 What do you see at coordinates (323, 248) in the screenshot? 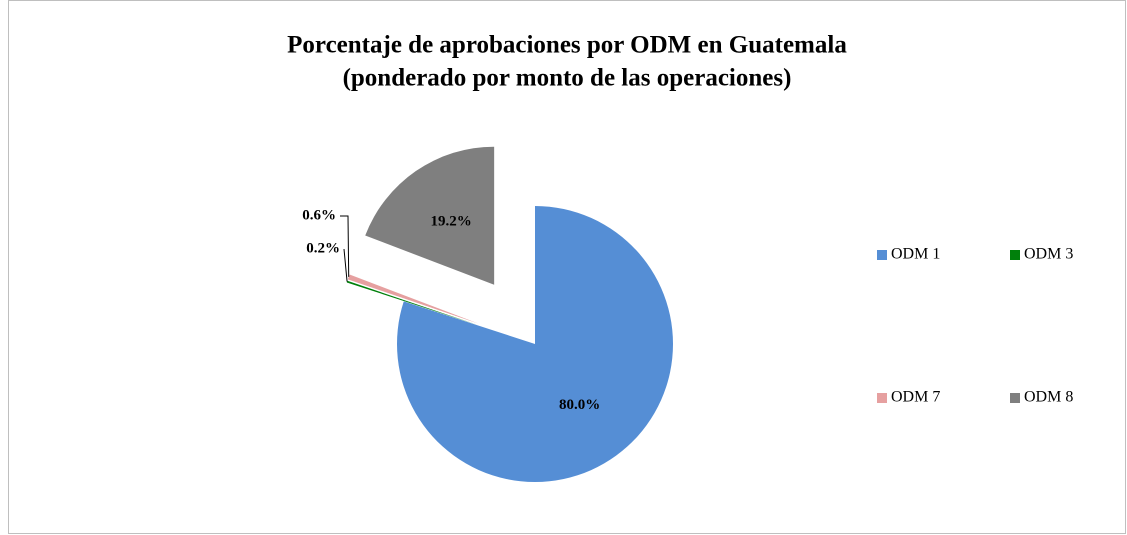
I see `data-label: 0.2%` at bounding box center [323, 248].